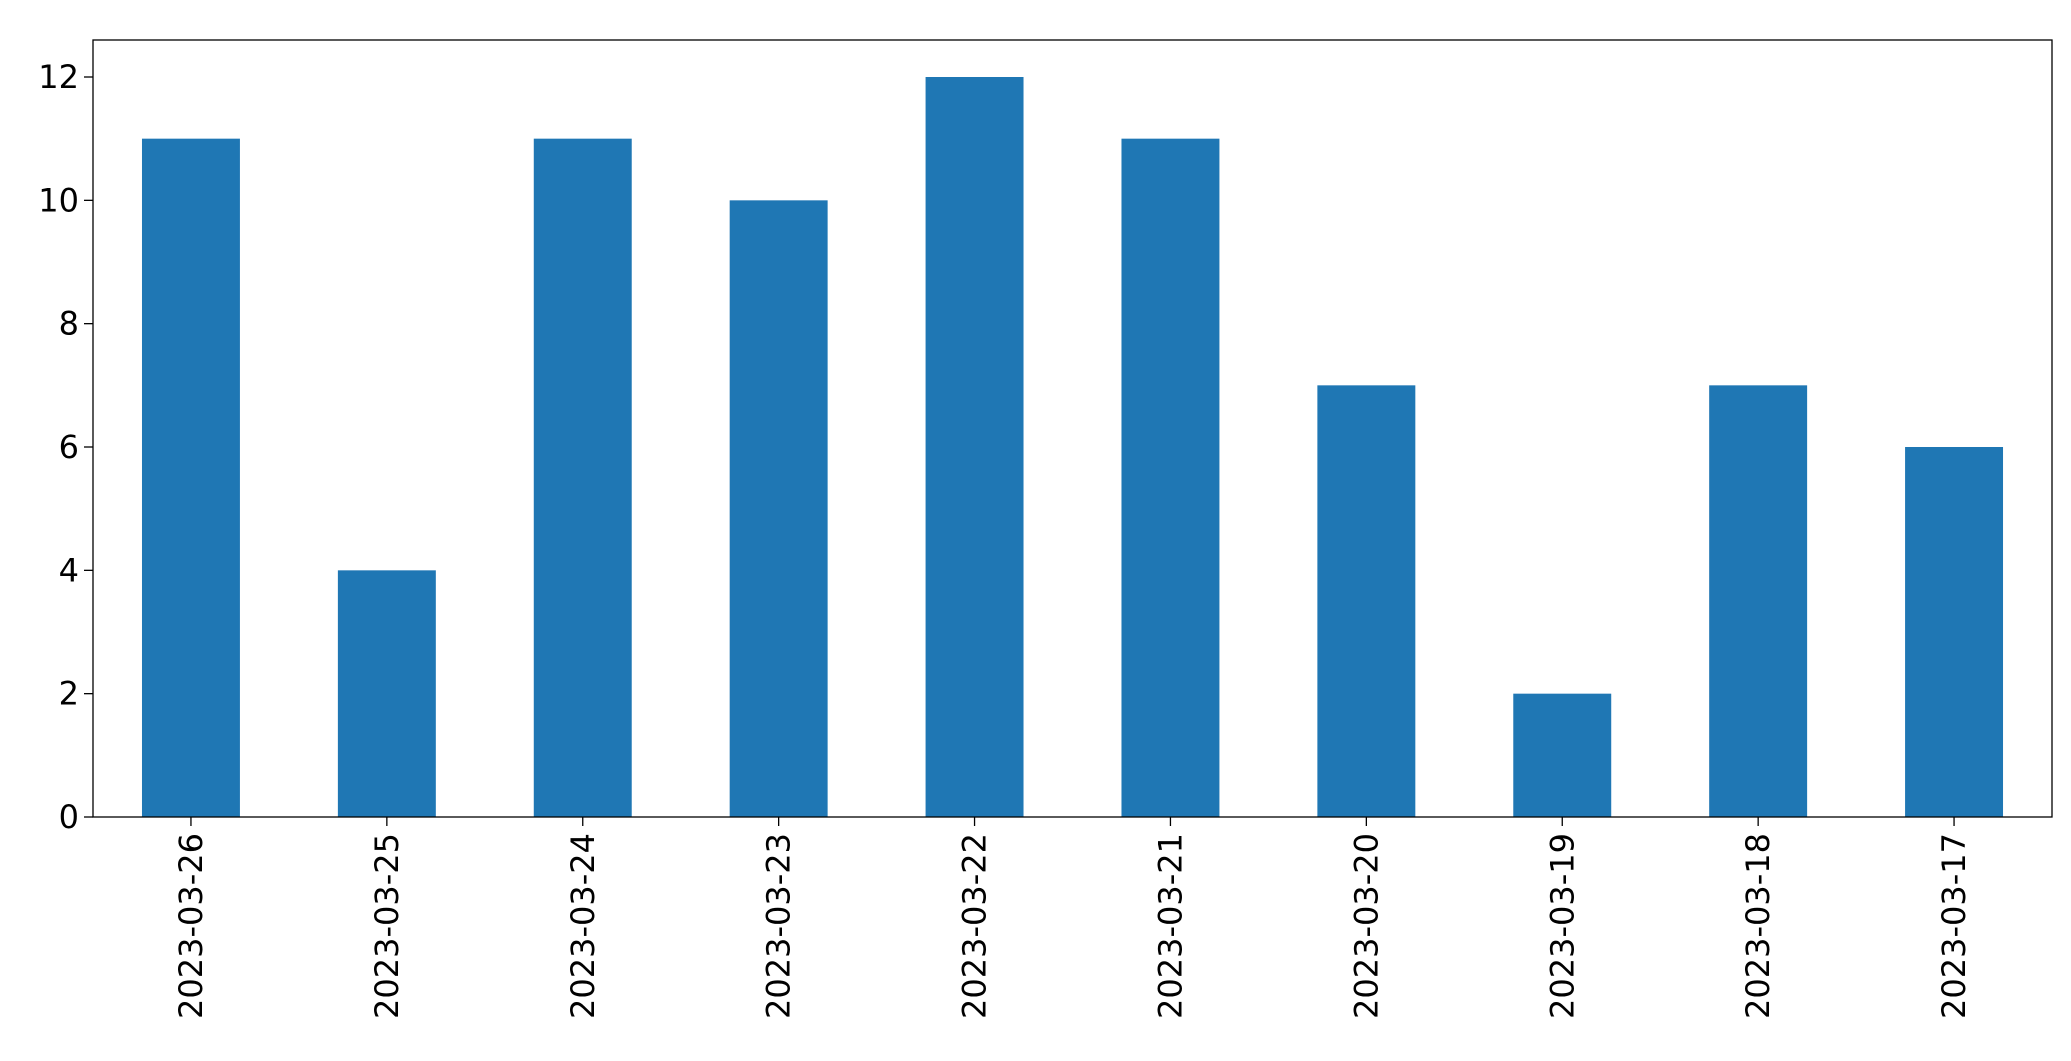  Describe the element at coordinates (69, 324) in the screenshot. I see `y-tick-label: 8` at that location.